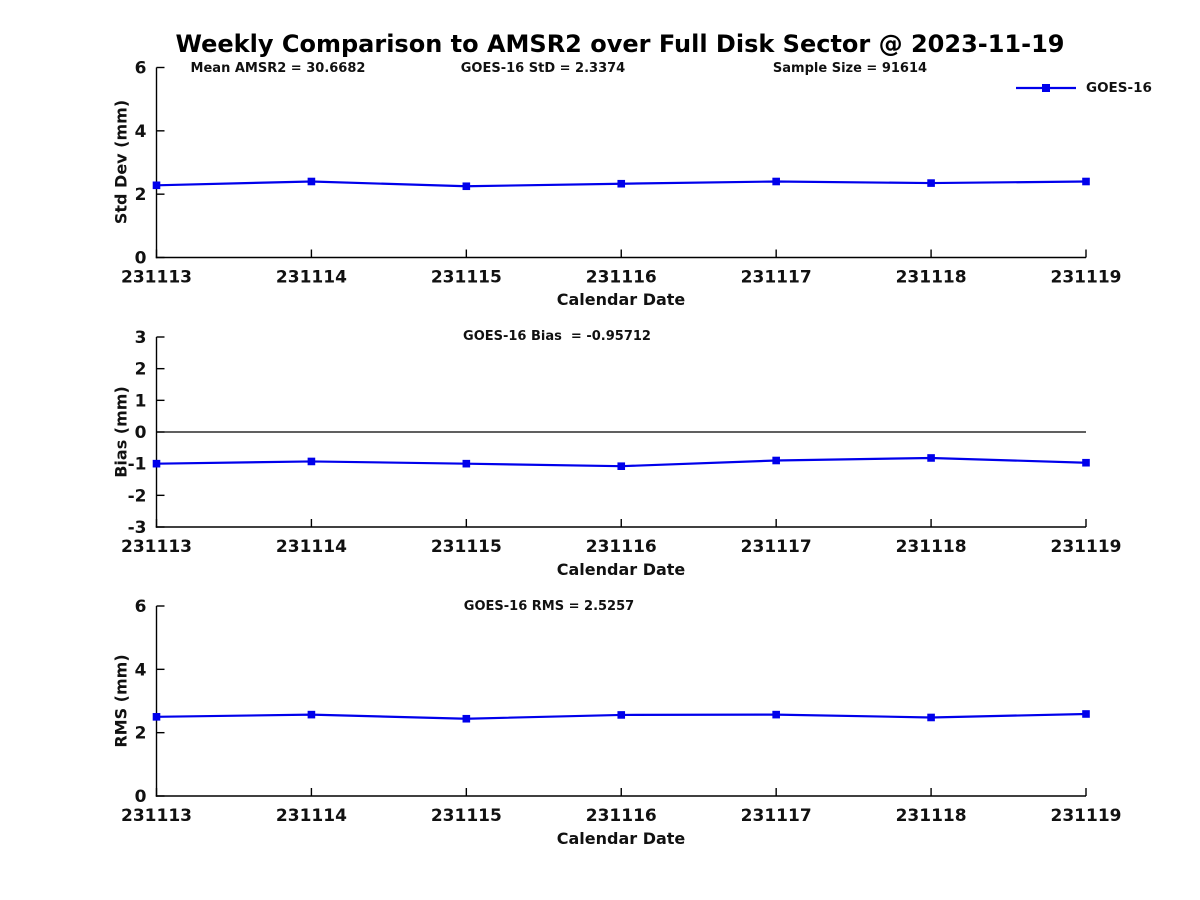 The height and width of the screenshot is (900, 1200). What do you see at coordinates (557, 336) in the screenshot?
I see `subplot2-title: GOES-16 Bias = -0.95712` at bounding box center [557, 336].